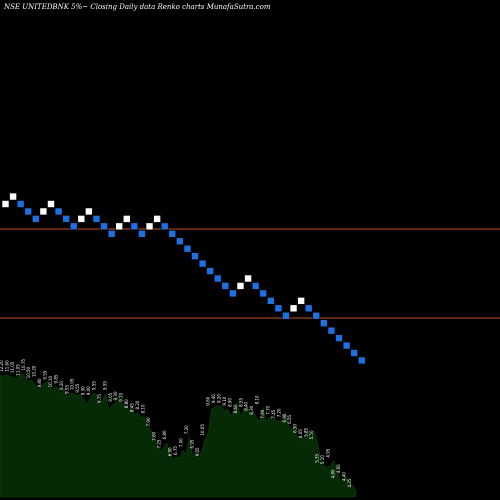 This screenshot has width=500, height=500. Describe the element at coordinates (50, 381) in the screenshot. I see `volume-label: 10.10` at that location.